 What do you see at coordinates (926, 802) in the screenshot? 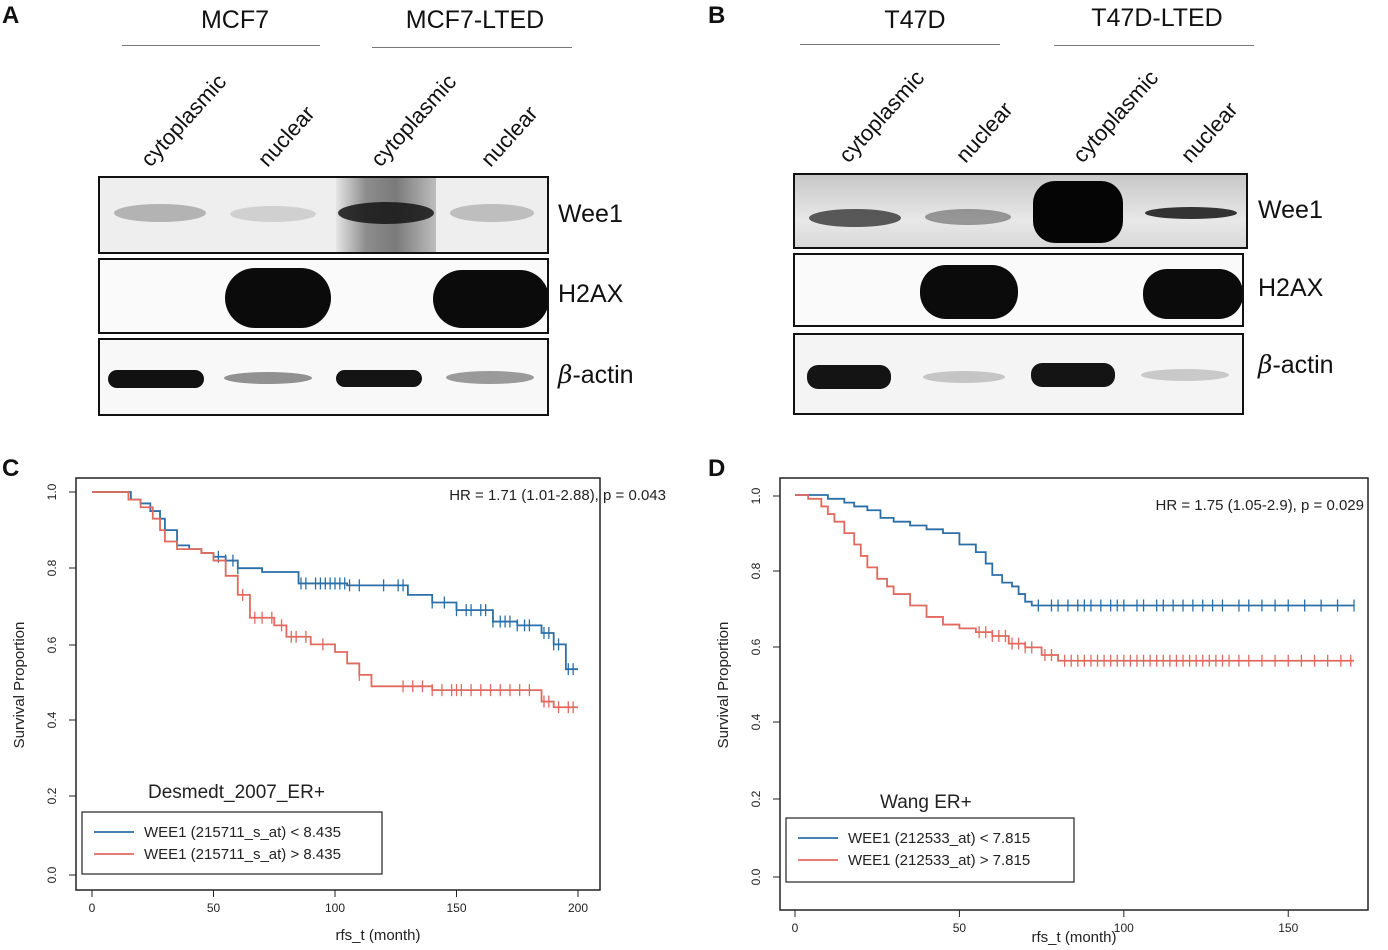
I see `chart-title: Wang ER+` at bounding box center [926, 802].